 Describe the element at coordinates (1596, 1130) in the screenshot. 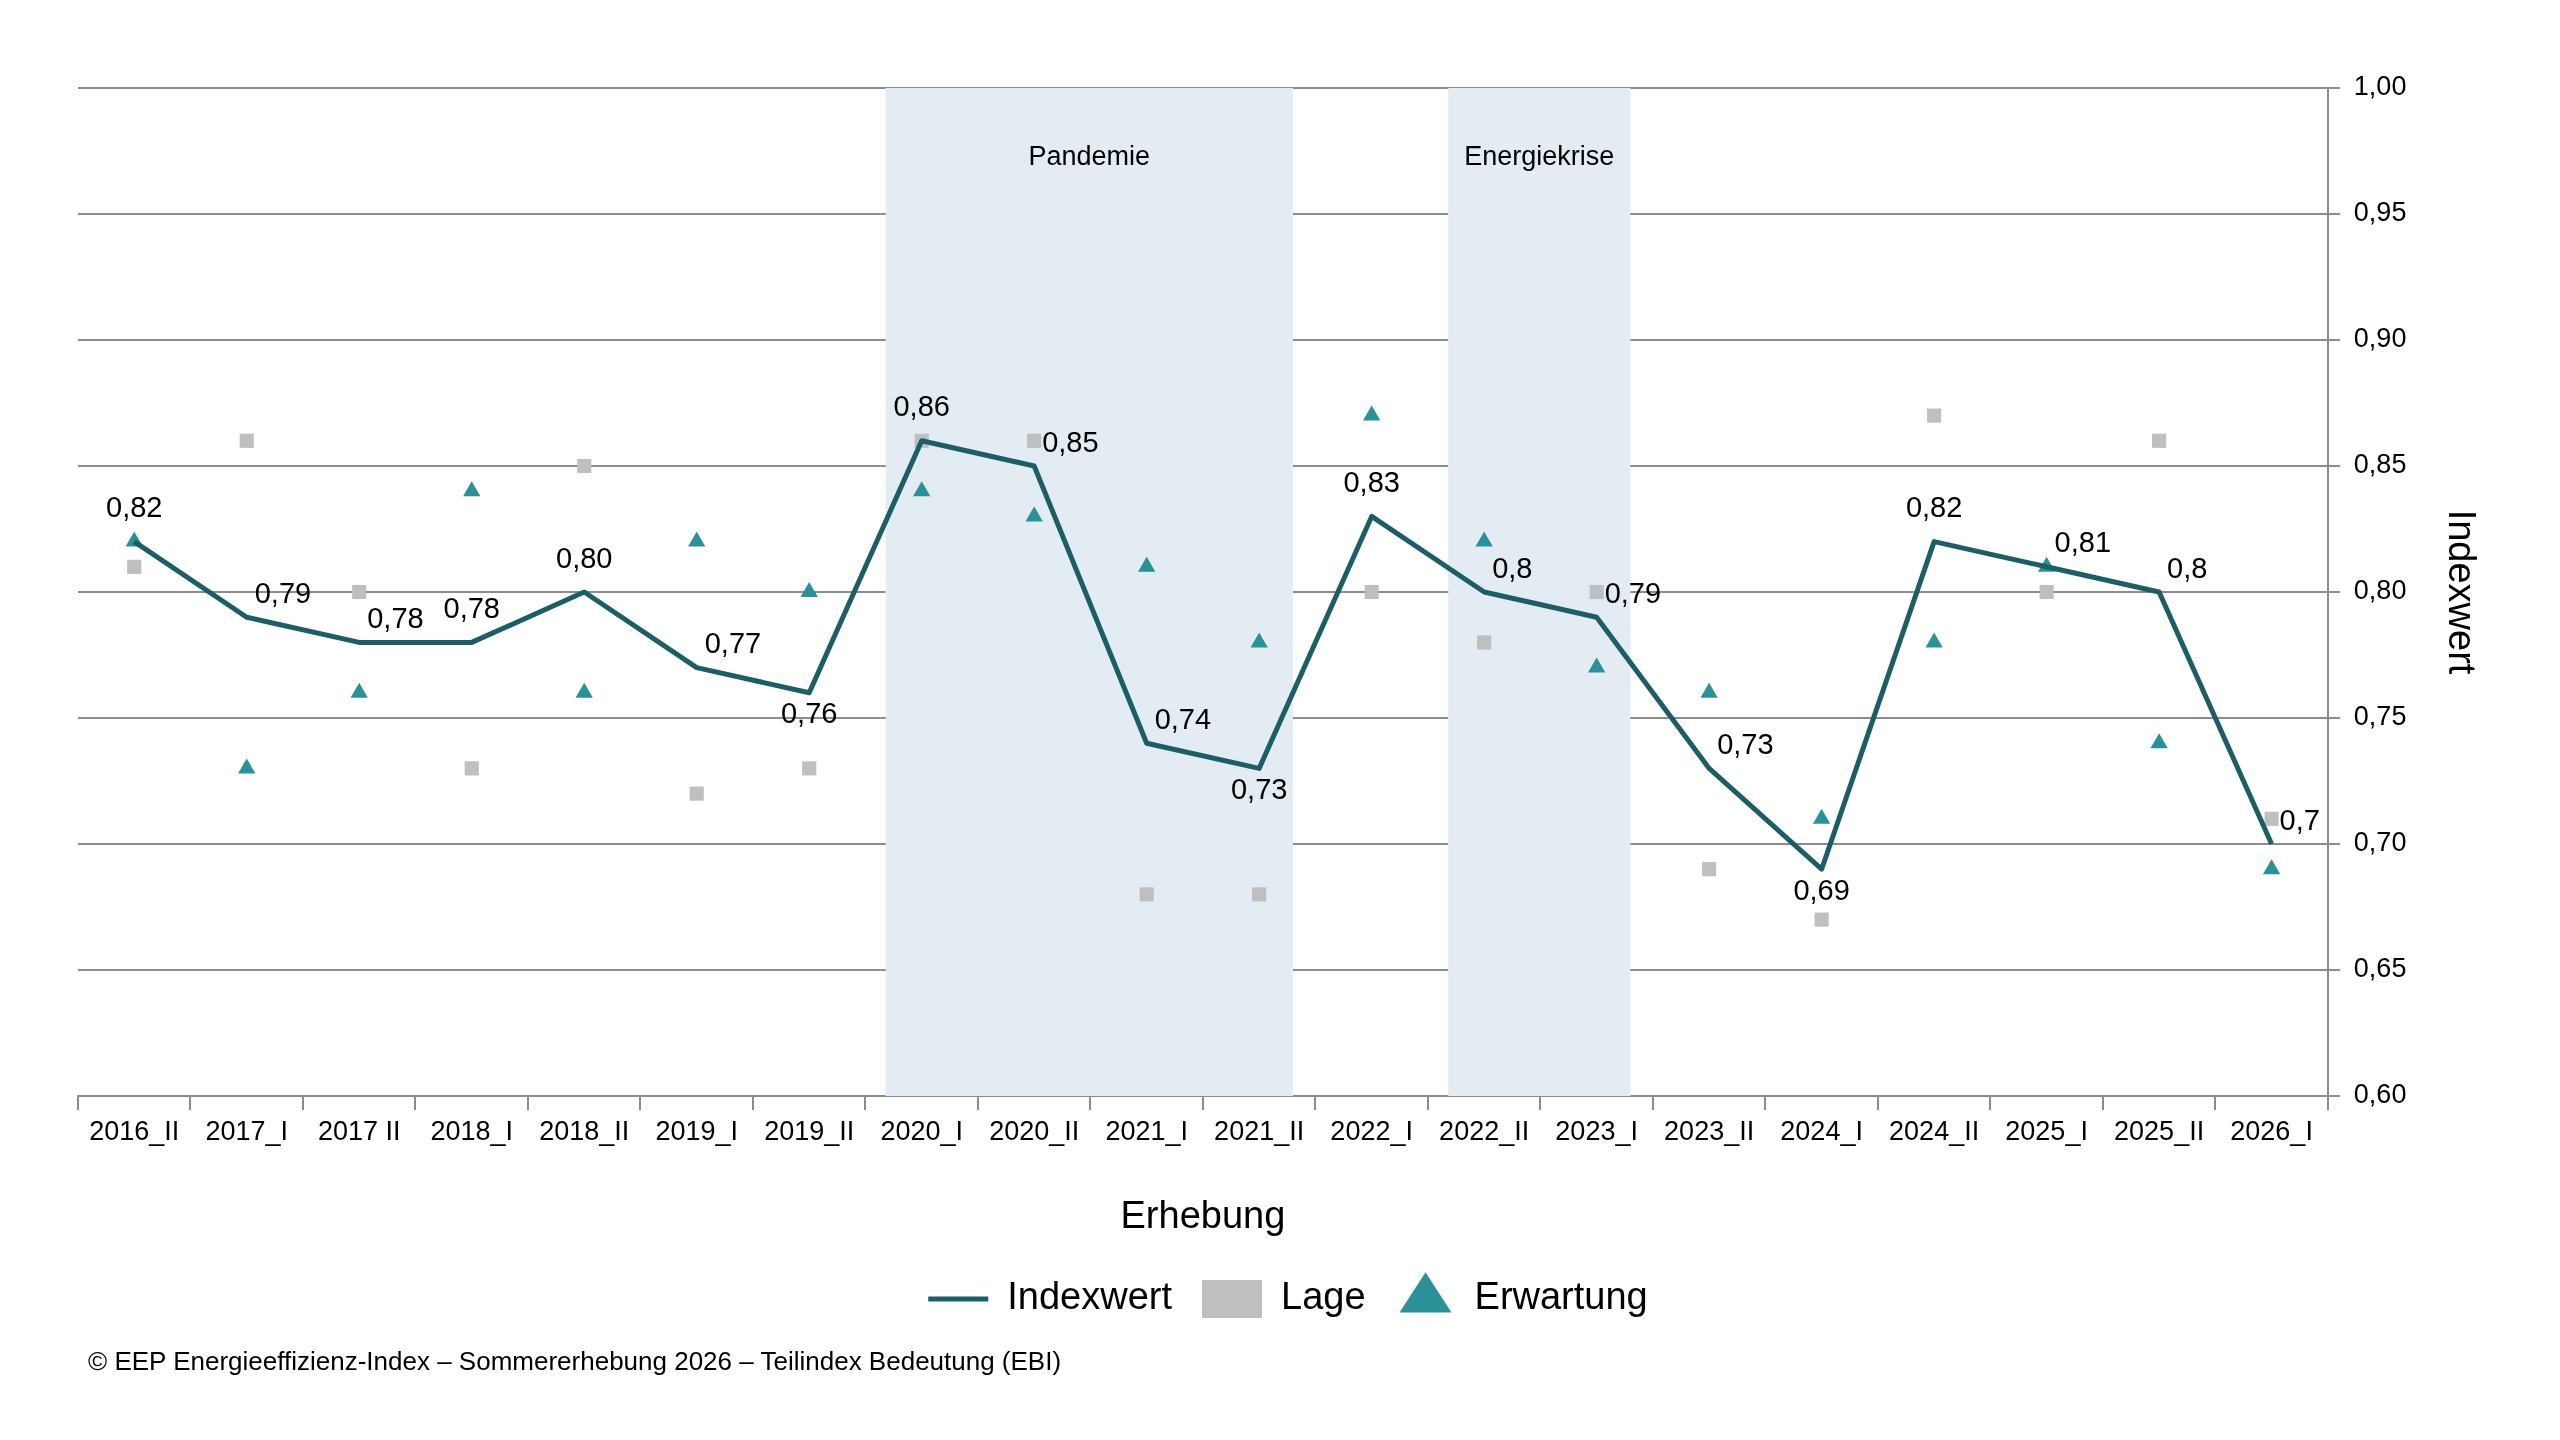

I see `x-tick-label: 2023_I` at that location.